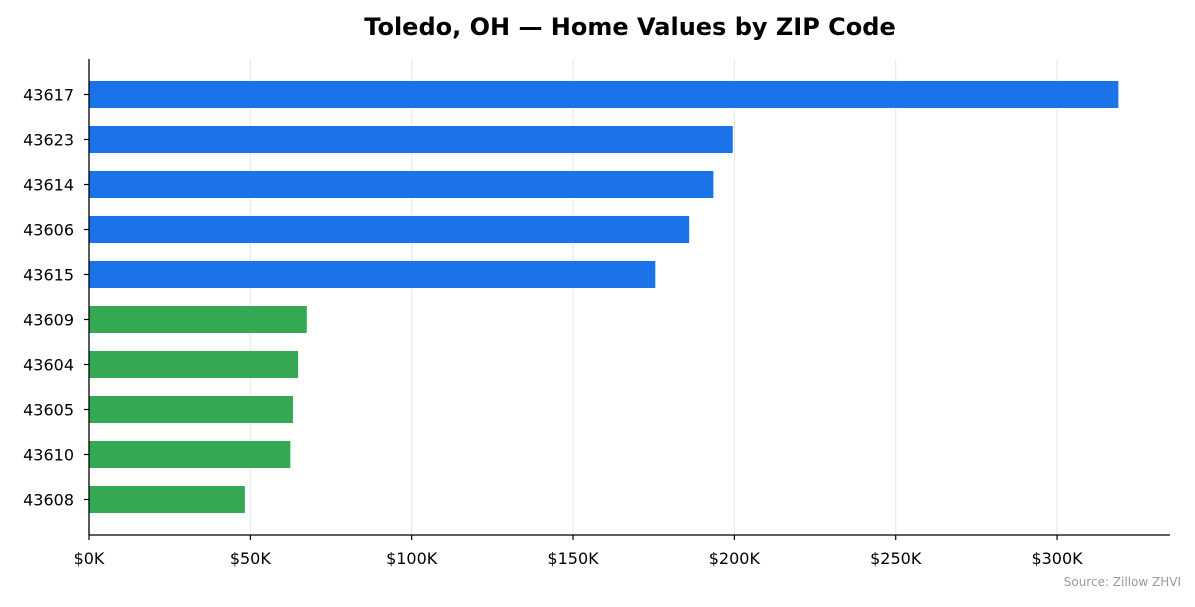 This screenshot has height=607, width=1195. I want to click on y-tick-label-43608: 43608, so click(48, 500).